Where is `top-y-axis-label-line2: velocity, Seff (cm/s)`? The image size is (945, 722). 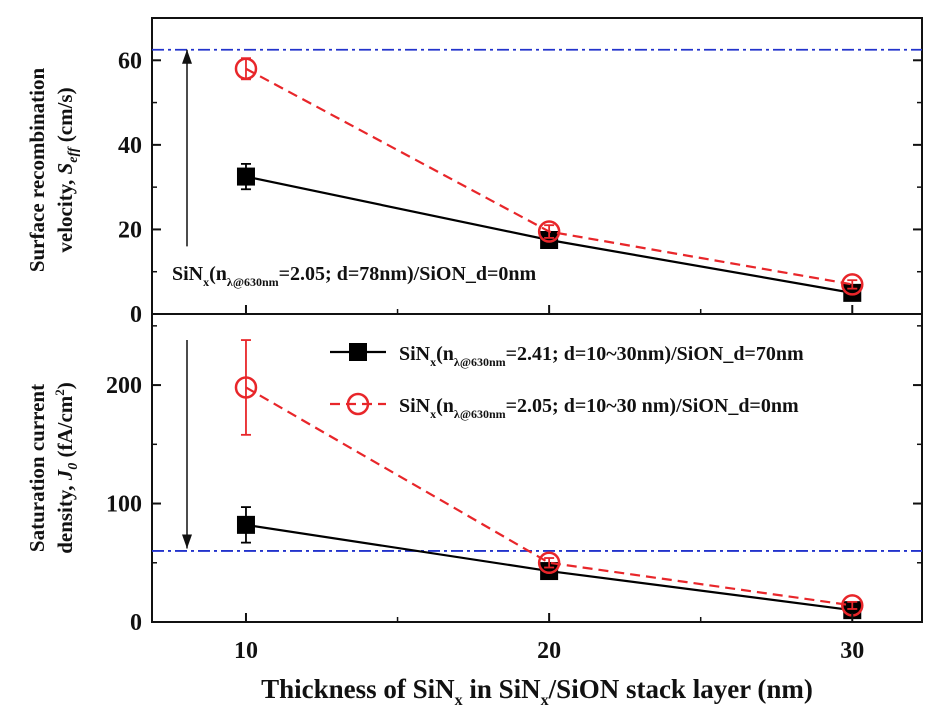
top-y-axis-label-line2: velocity, Seff (cm/s) is located at coordinates (67, 169).